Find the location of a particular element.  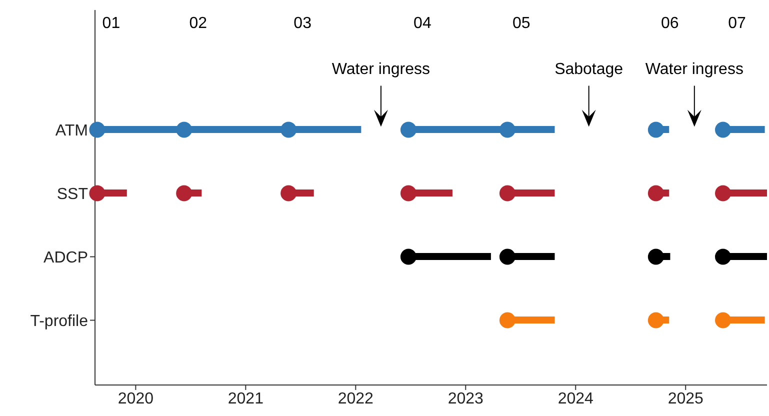

x-tick-label: 2023 is located at coordinates (466, 399).